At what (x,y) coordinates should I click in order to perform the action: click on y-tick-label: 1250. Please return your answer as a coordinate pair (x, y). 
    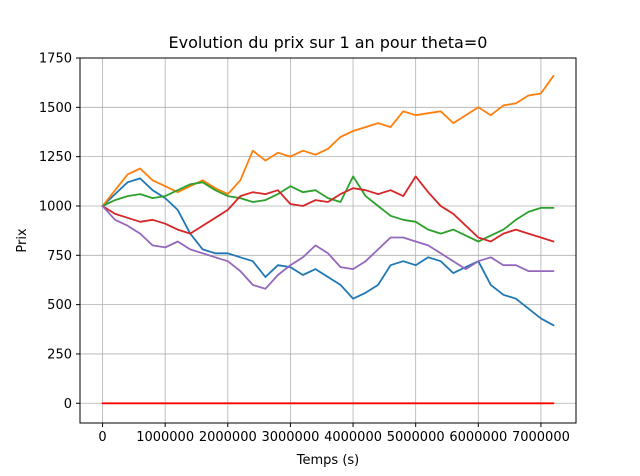
    Looking at the image, I should click on (55, 157).